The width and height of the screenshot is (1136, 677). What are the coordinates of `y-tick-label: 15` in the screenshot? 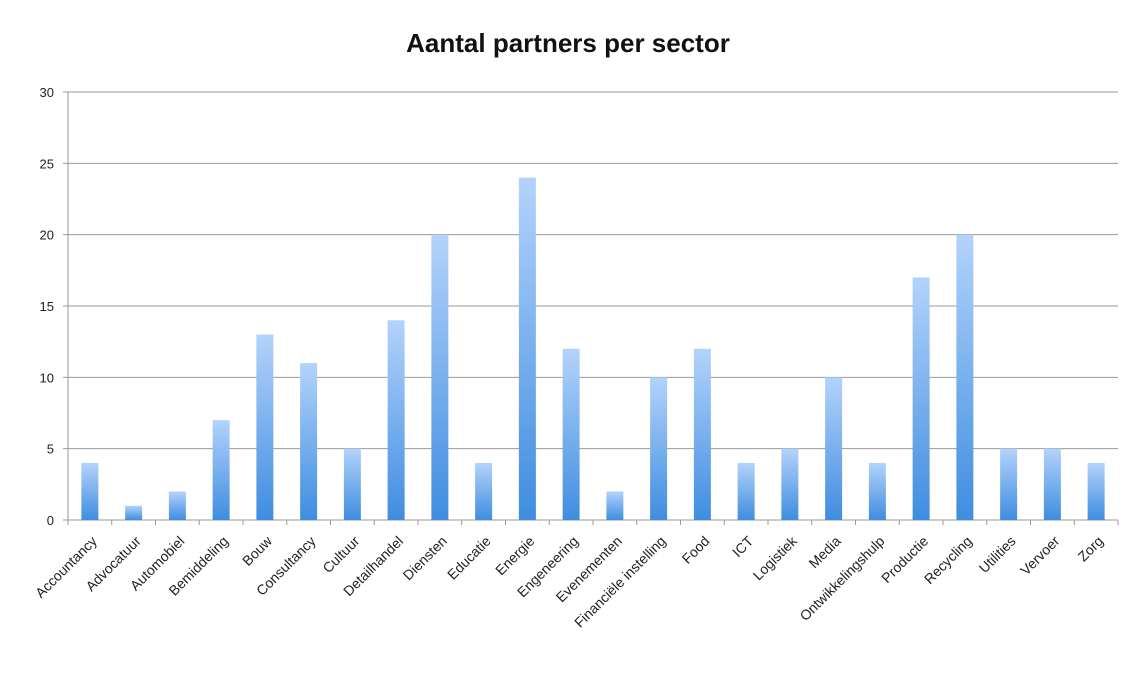 It's located at (47, 306).